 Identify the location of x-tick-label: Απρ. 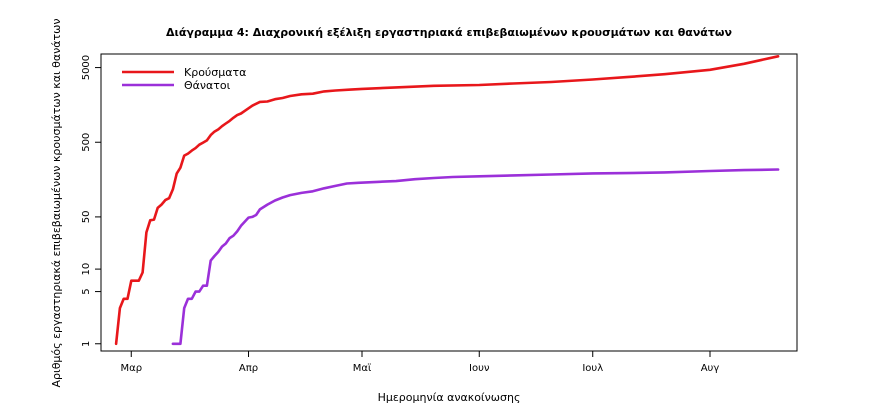
(248, 368).